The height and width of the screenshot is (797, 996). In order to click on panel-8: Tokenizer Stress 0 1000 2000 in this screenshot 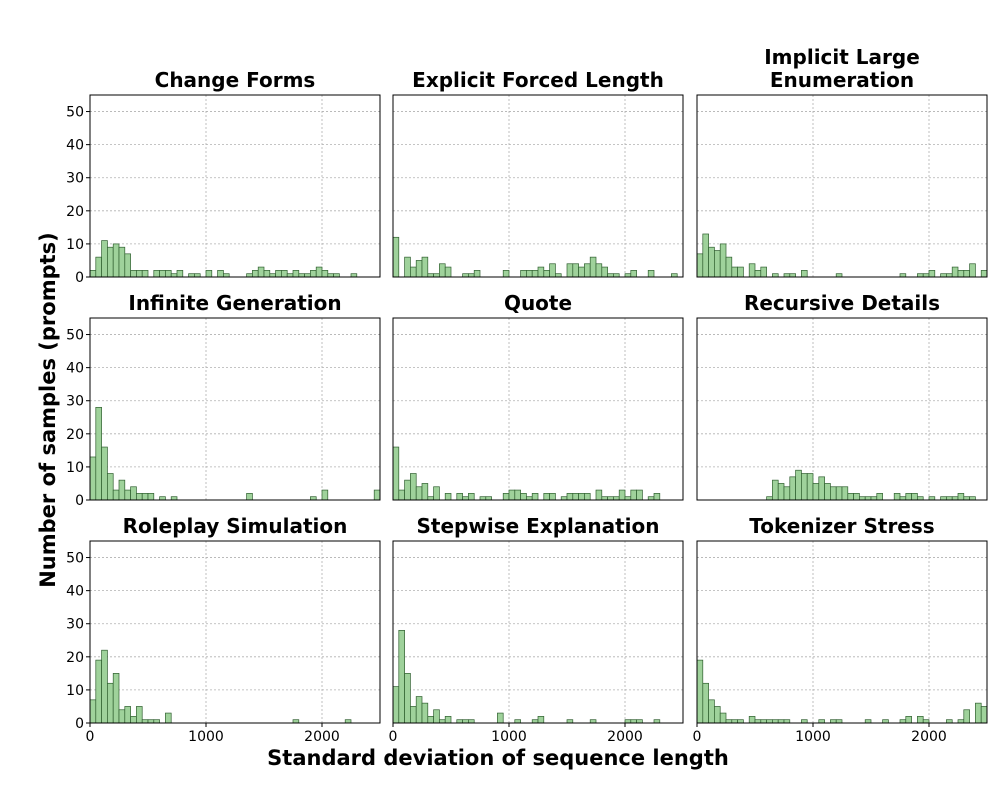, I will do `click(840, 629)`.